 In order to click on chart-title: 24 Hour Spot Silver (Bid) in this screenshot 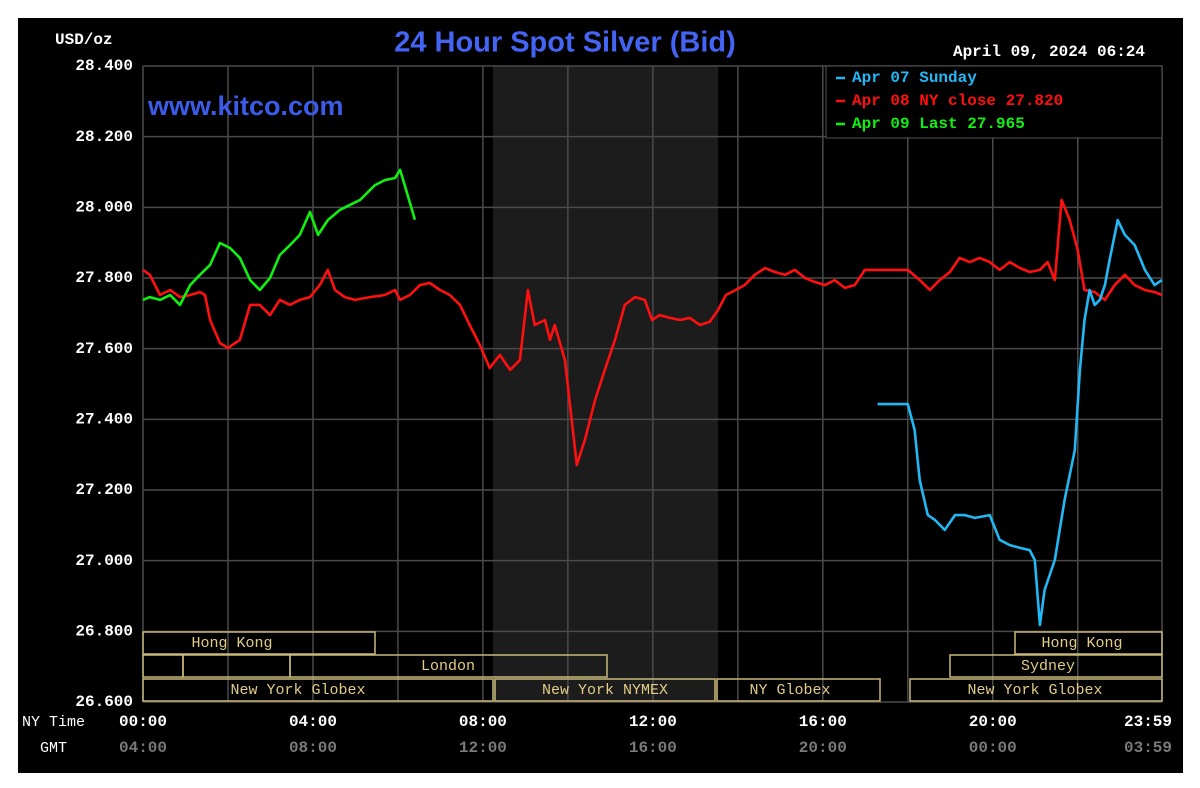, I will do `click(565, 43)`.